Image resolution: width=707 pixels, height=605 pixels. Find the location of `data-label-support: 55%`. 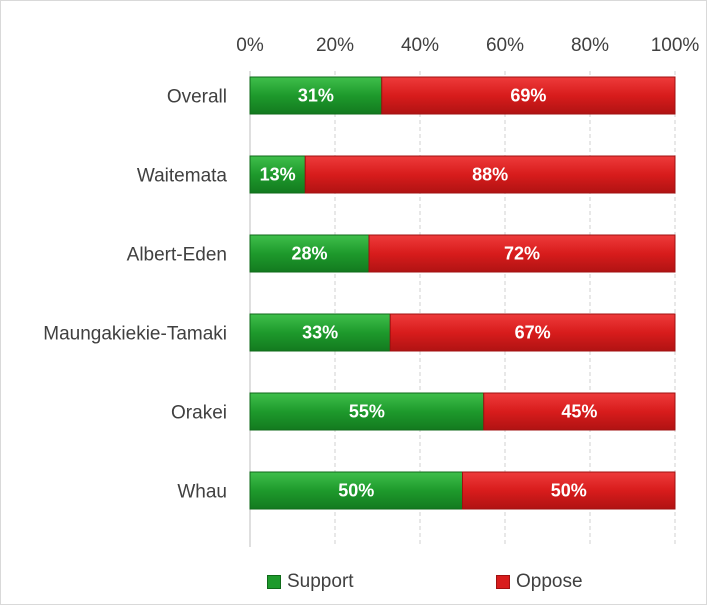

data-label-support: 55% is located at coordinates (367, 412).